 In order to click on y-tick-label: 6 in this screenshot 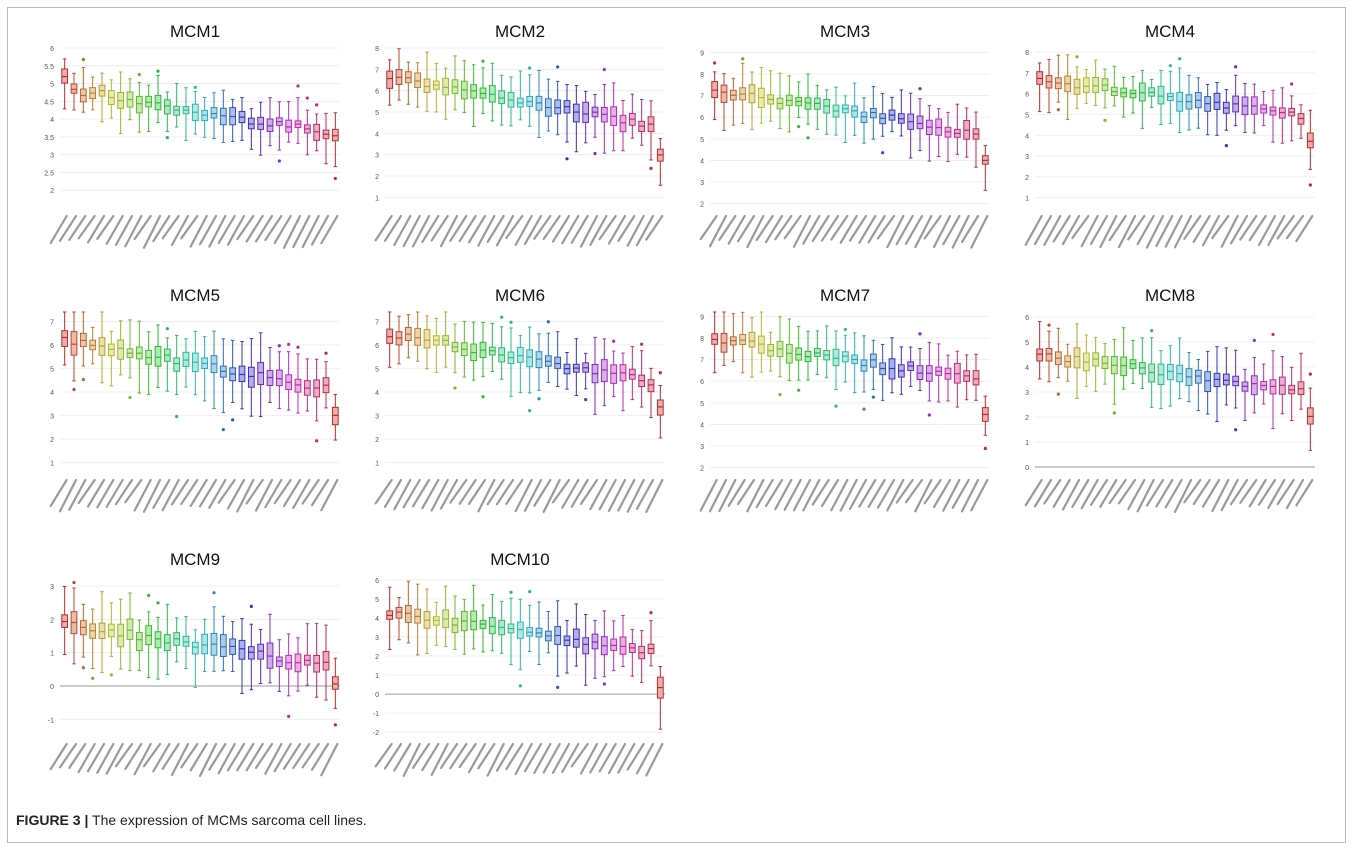, I will do `click(377, 92)`.